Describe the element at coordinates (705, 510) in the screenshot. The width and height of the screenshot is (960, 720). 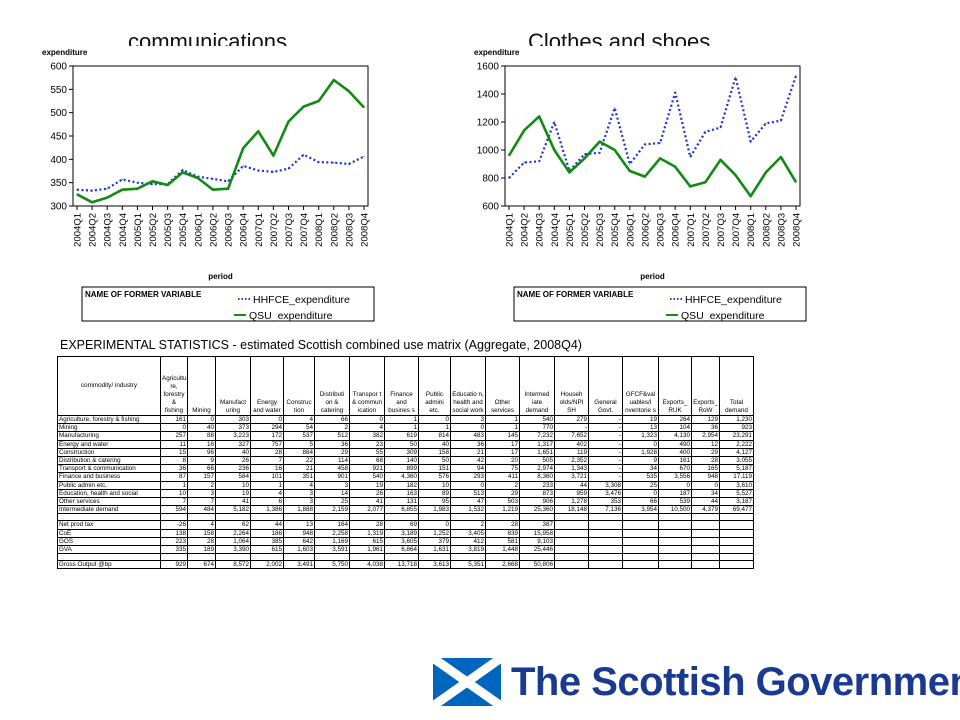
I see `table-cell: 4,379` at that location.